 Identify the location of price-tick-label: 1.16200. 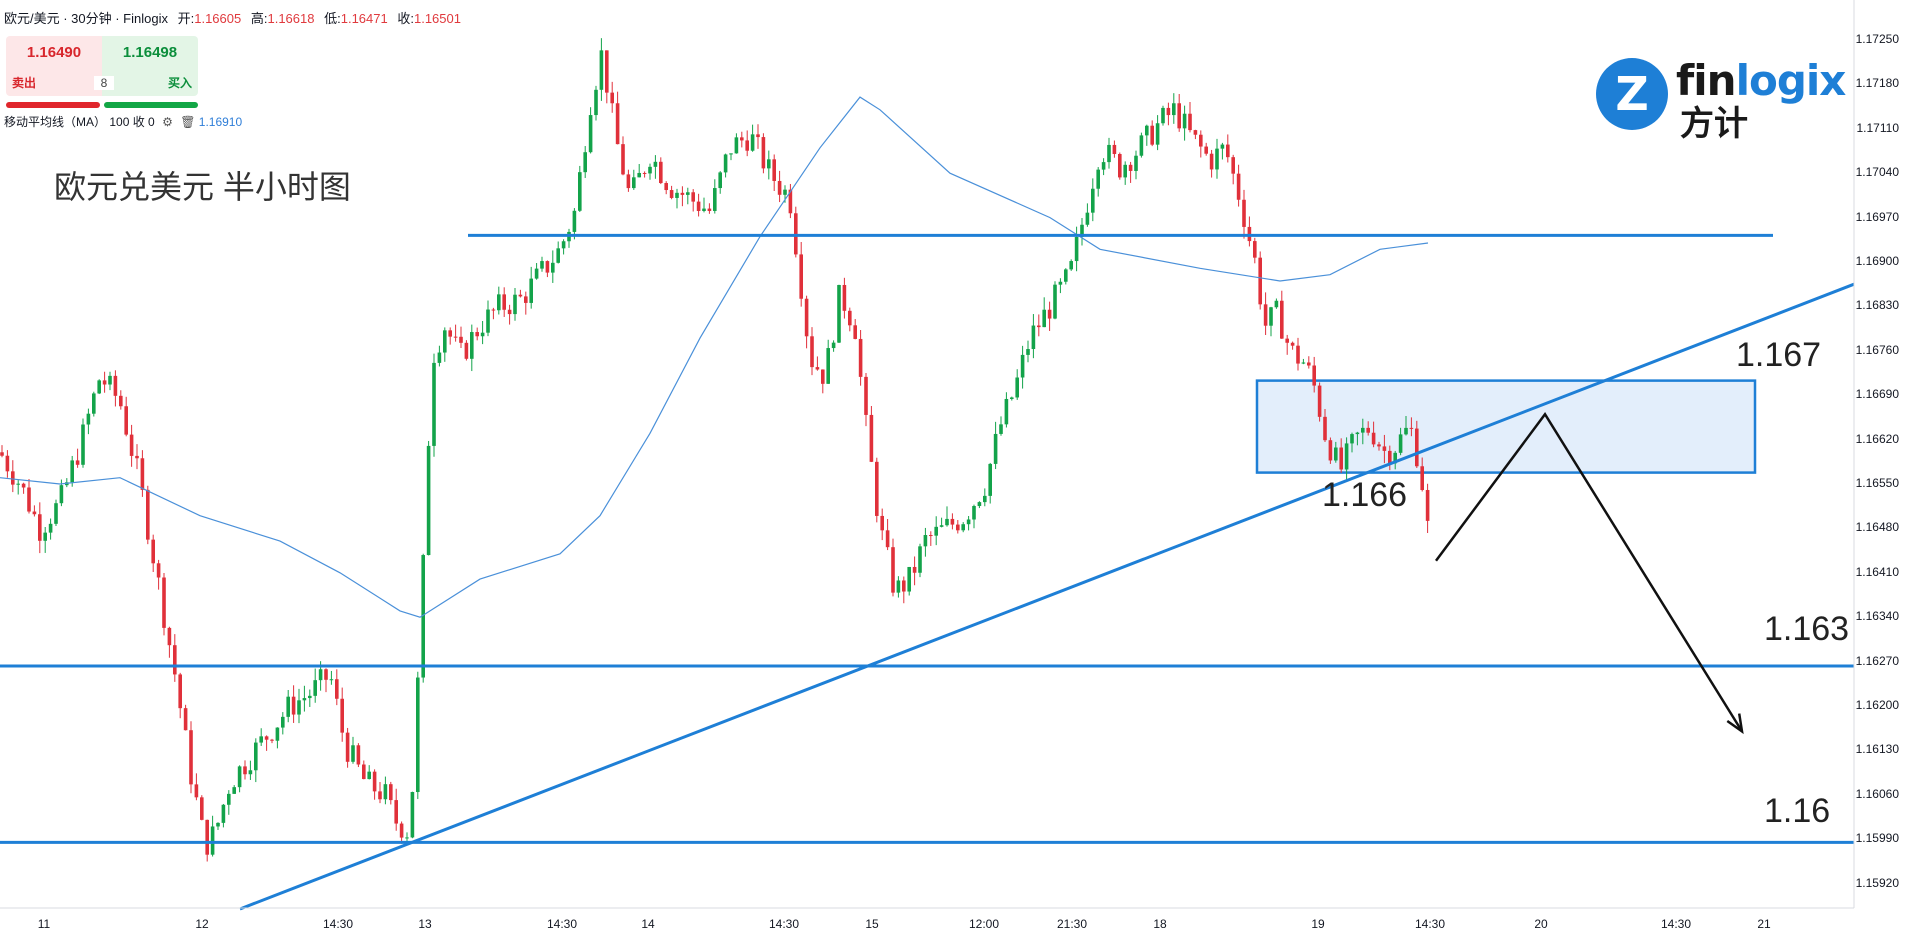
(1877, 705).